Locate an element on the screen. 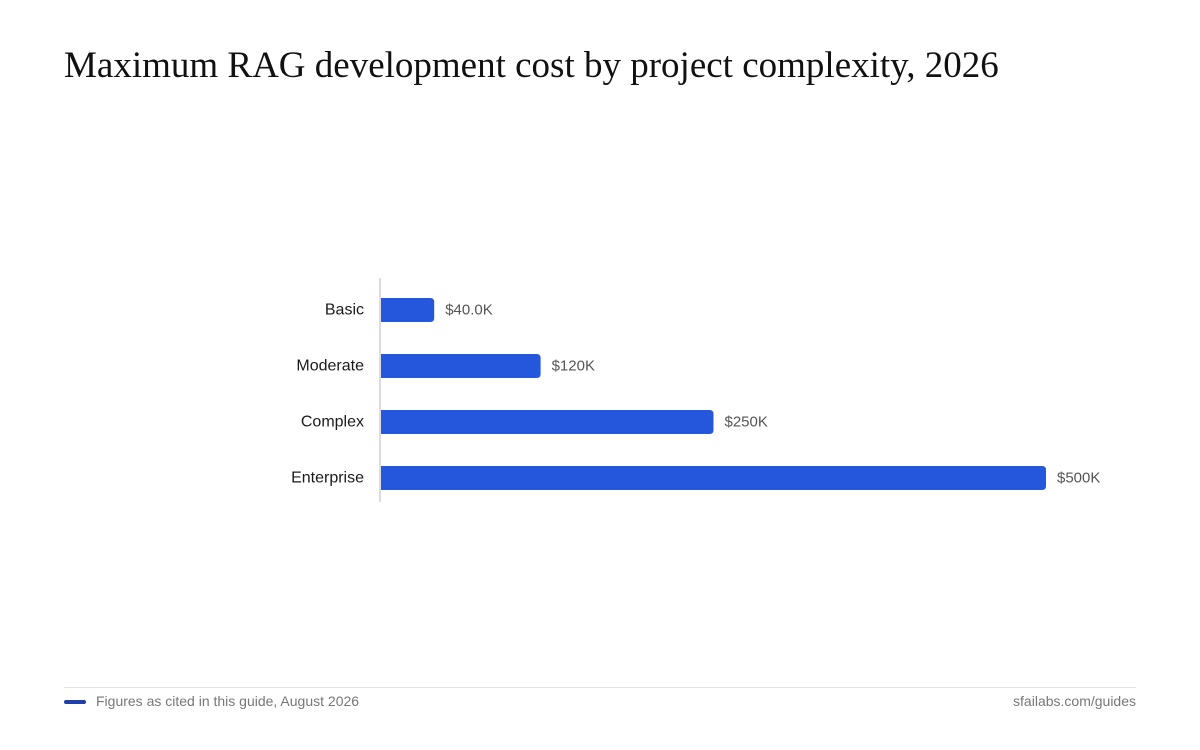 The image size is (1200, 750). category-label-moderate: Moderate is located at coordinates (330, 366).